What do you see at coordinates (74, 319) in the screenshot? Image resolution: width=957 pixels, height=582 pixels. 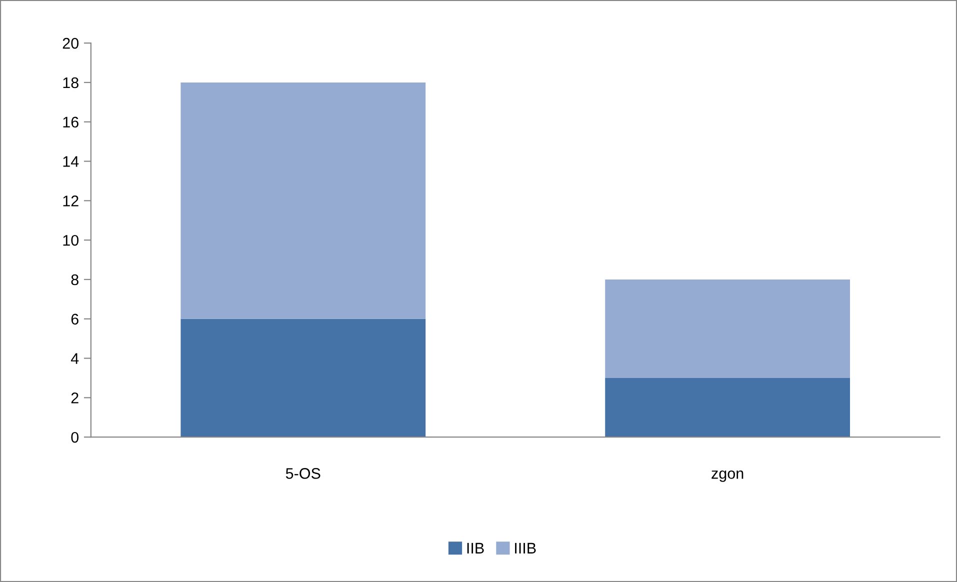 I see `y-tick-label: 6` at bounding box center [74, 319].